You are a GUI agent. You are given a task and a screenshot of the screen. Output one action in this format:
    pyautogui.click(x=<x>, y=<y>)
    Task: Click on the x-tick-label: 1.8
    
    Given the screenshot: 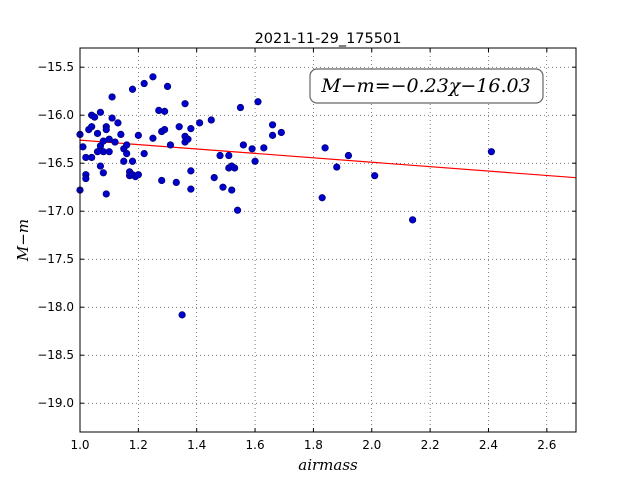 What is the action you would take?
    pyautogui.click(x=313, y=445)
    